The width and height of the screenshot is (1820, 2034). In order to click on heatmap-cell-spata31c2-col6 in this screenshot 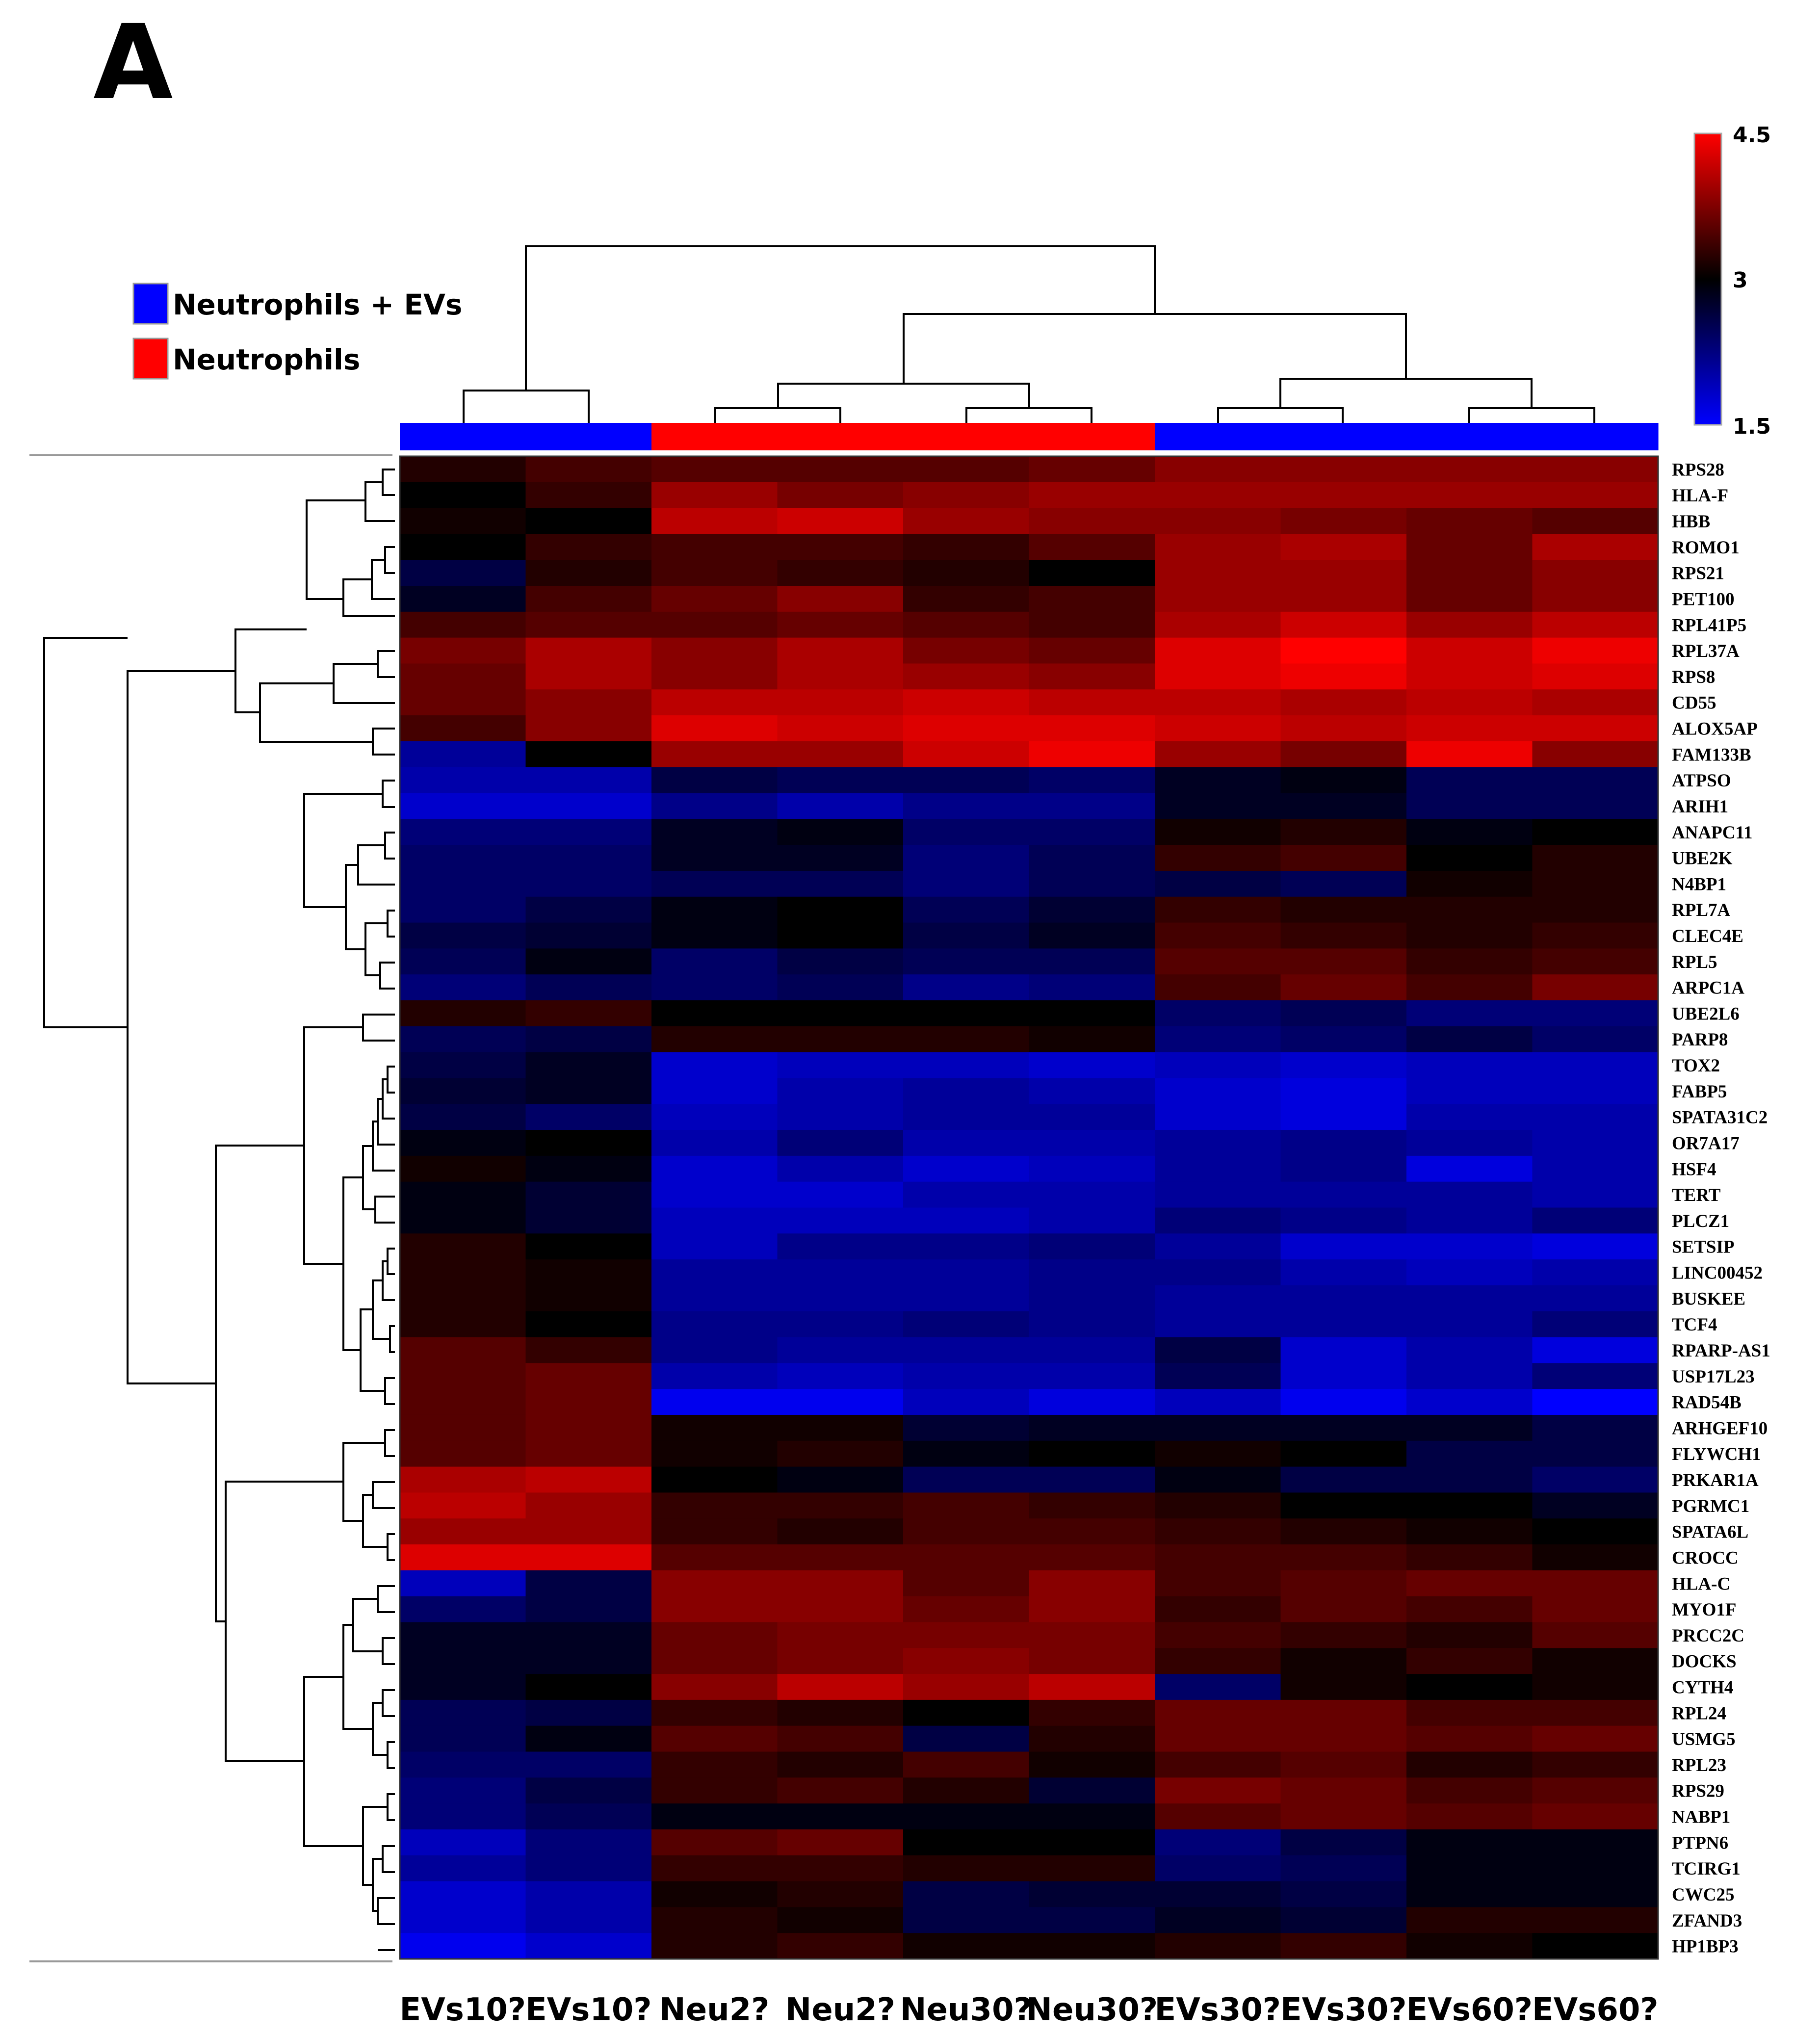, I will do `click(1092, 1117)`.